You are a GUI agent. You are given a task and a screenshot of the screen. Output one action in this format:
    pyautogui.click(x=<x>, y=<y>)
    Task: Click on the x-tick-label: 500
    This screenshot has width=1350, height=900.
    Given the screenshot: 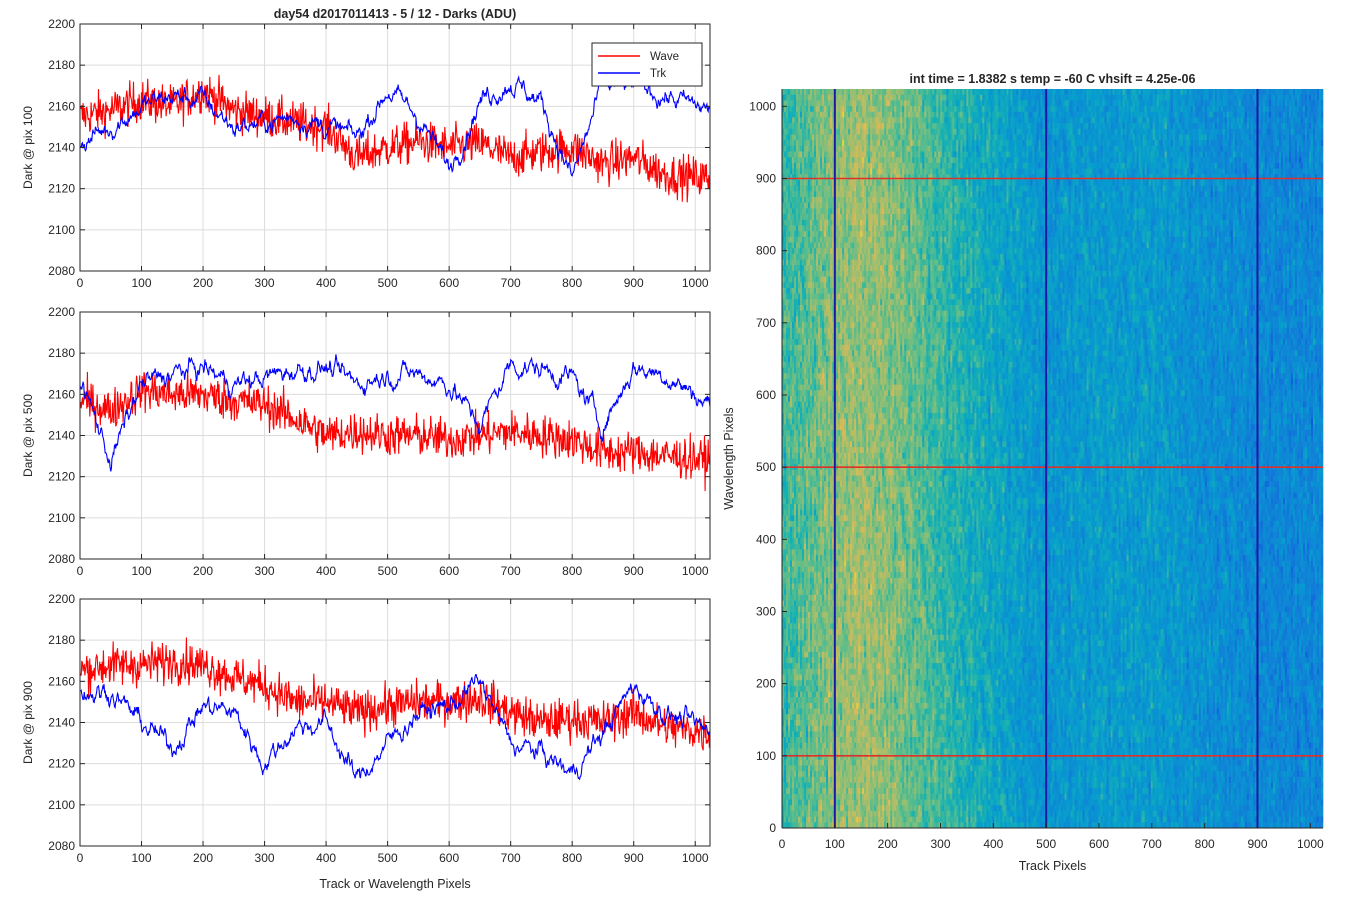 What is the action you would take?
    pyautogui.click(x=388, y=571)
    